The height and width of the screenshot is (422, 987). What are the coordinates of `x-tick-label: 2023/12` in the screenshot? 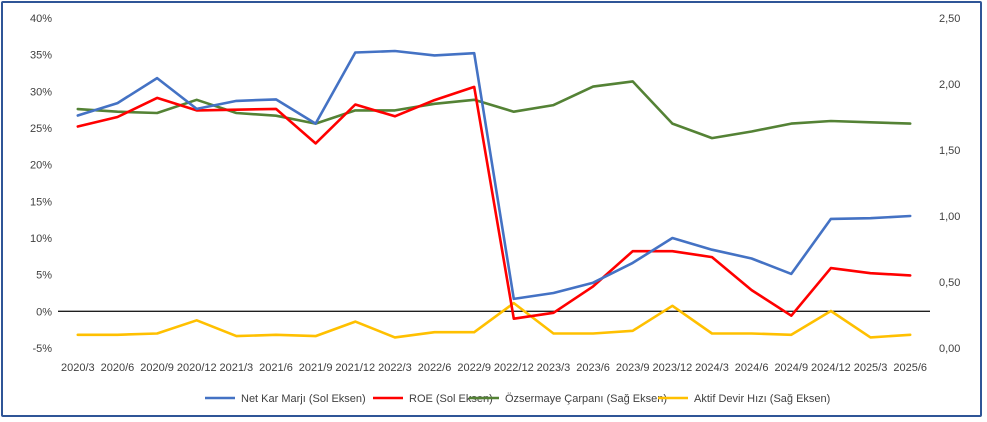 It's located at (672, 368).